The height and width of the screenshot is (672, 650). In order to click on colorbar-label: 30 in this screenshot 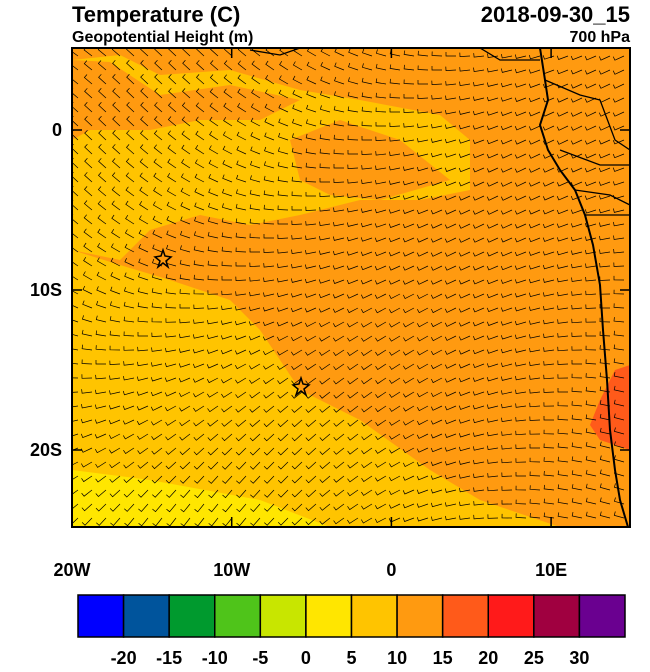, I will do `click(579, 657)`.